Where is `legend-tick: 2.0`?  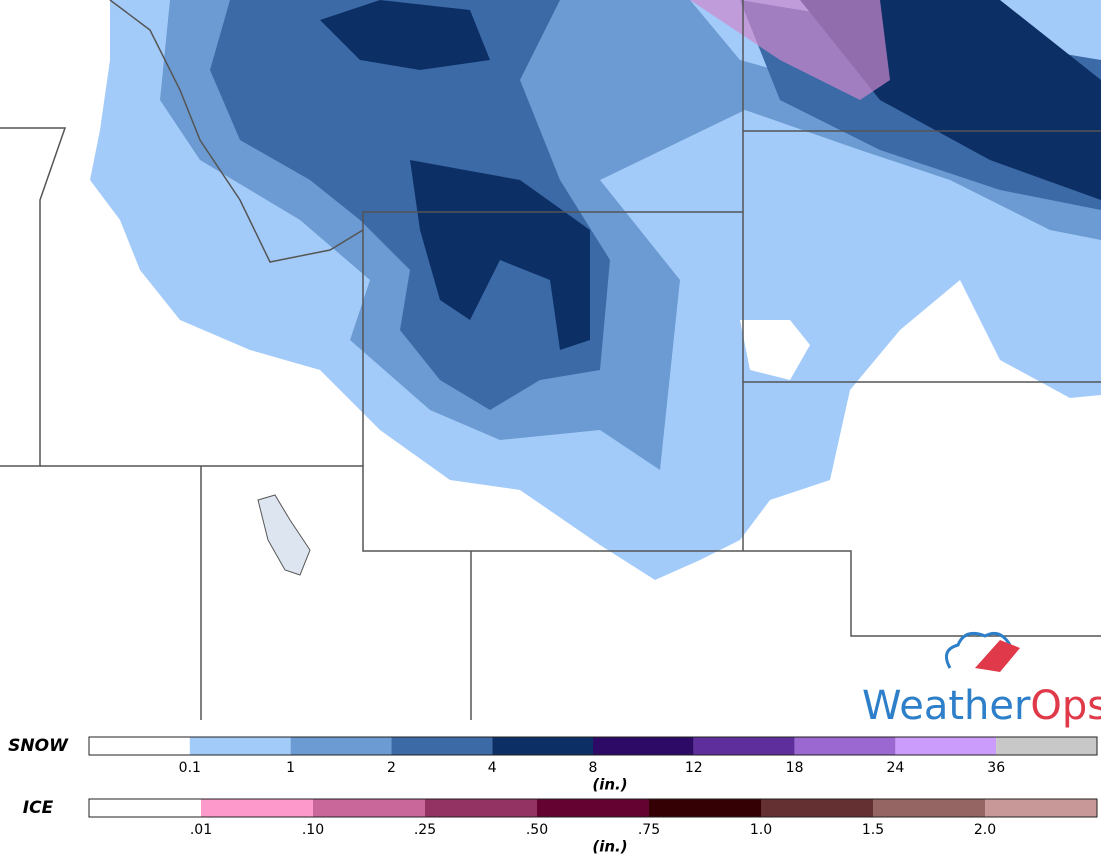 legend-tick: 2.0 is located at coordinates (985, 830).